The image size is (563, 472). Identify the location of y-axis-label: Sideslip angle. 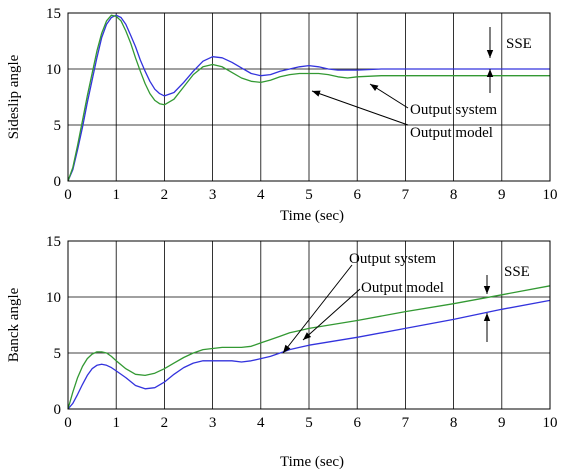
(14, 96).